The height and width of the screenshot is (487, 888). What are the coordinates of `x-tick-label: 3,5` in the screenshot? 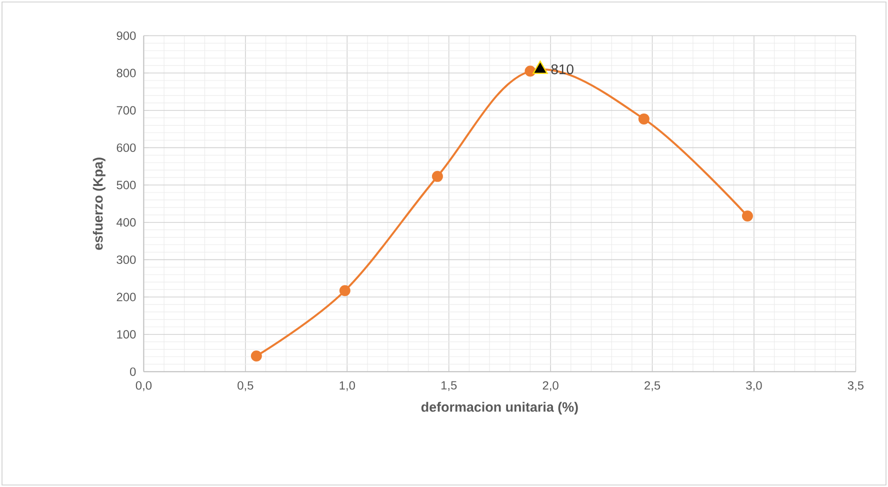 It's located at (856, 386).